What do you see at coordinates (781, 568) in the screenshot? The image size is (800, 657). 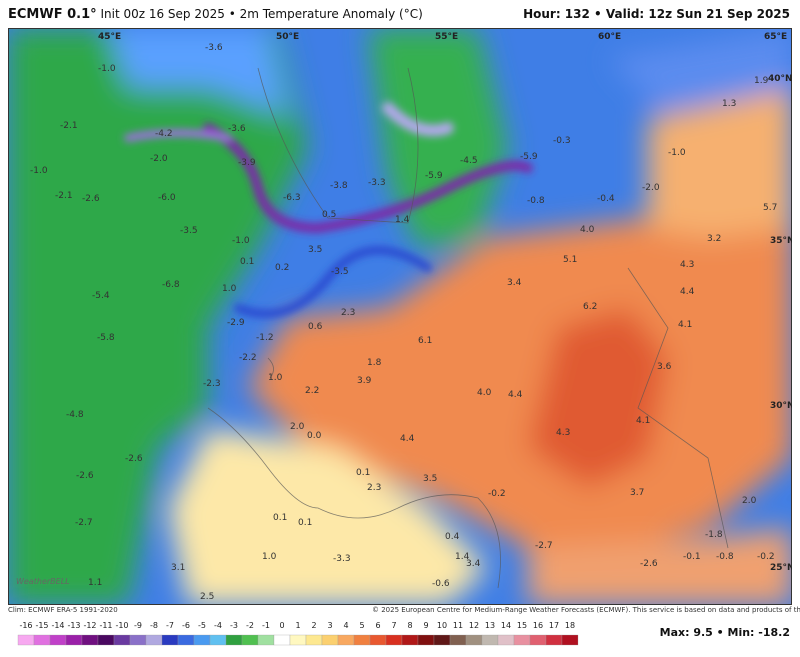 I see `grid-label: 25°N` at bounding box center [781, 568].